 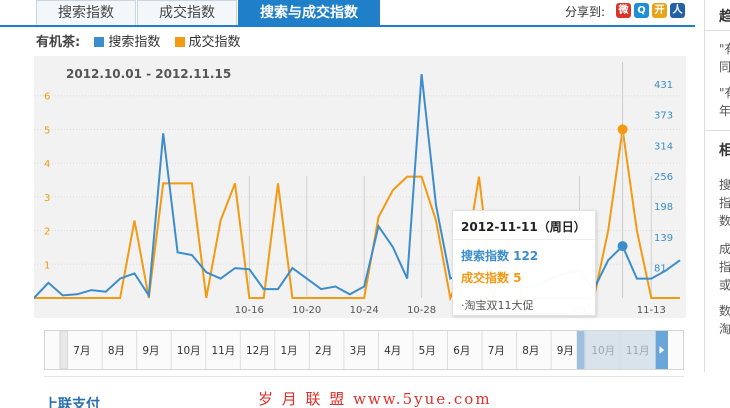 What do you see at coordinates (86, 12) in the screenshot?
I see `tab-search-index: 搜索指数` at bounding box center [86, 12].